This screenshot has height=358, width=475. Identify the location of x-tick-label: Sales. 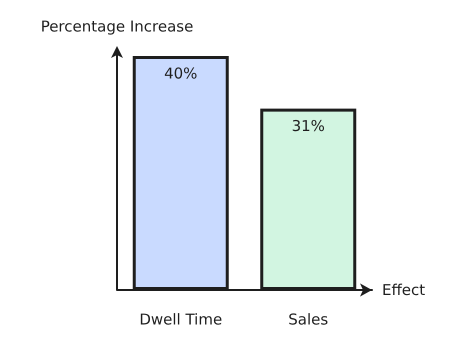
(308, 319).